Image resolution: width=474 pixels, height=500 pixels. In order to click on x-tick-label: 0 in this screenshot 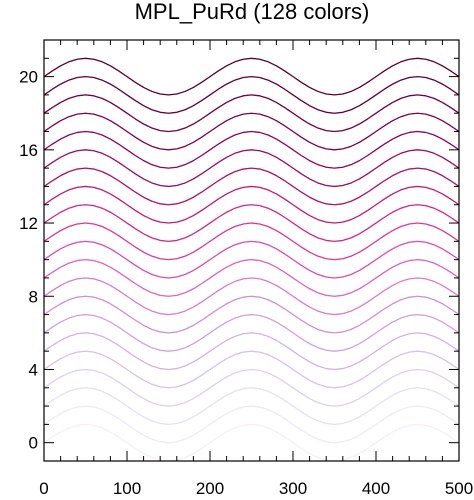, I will do `click(43, 488)`.